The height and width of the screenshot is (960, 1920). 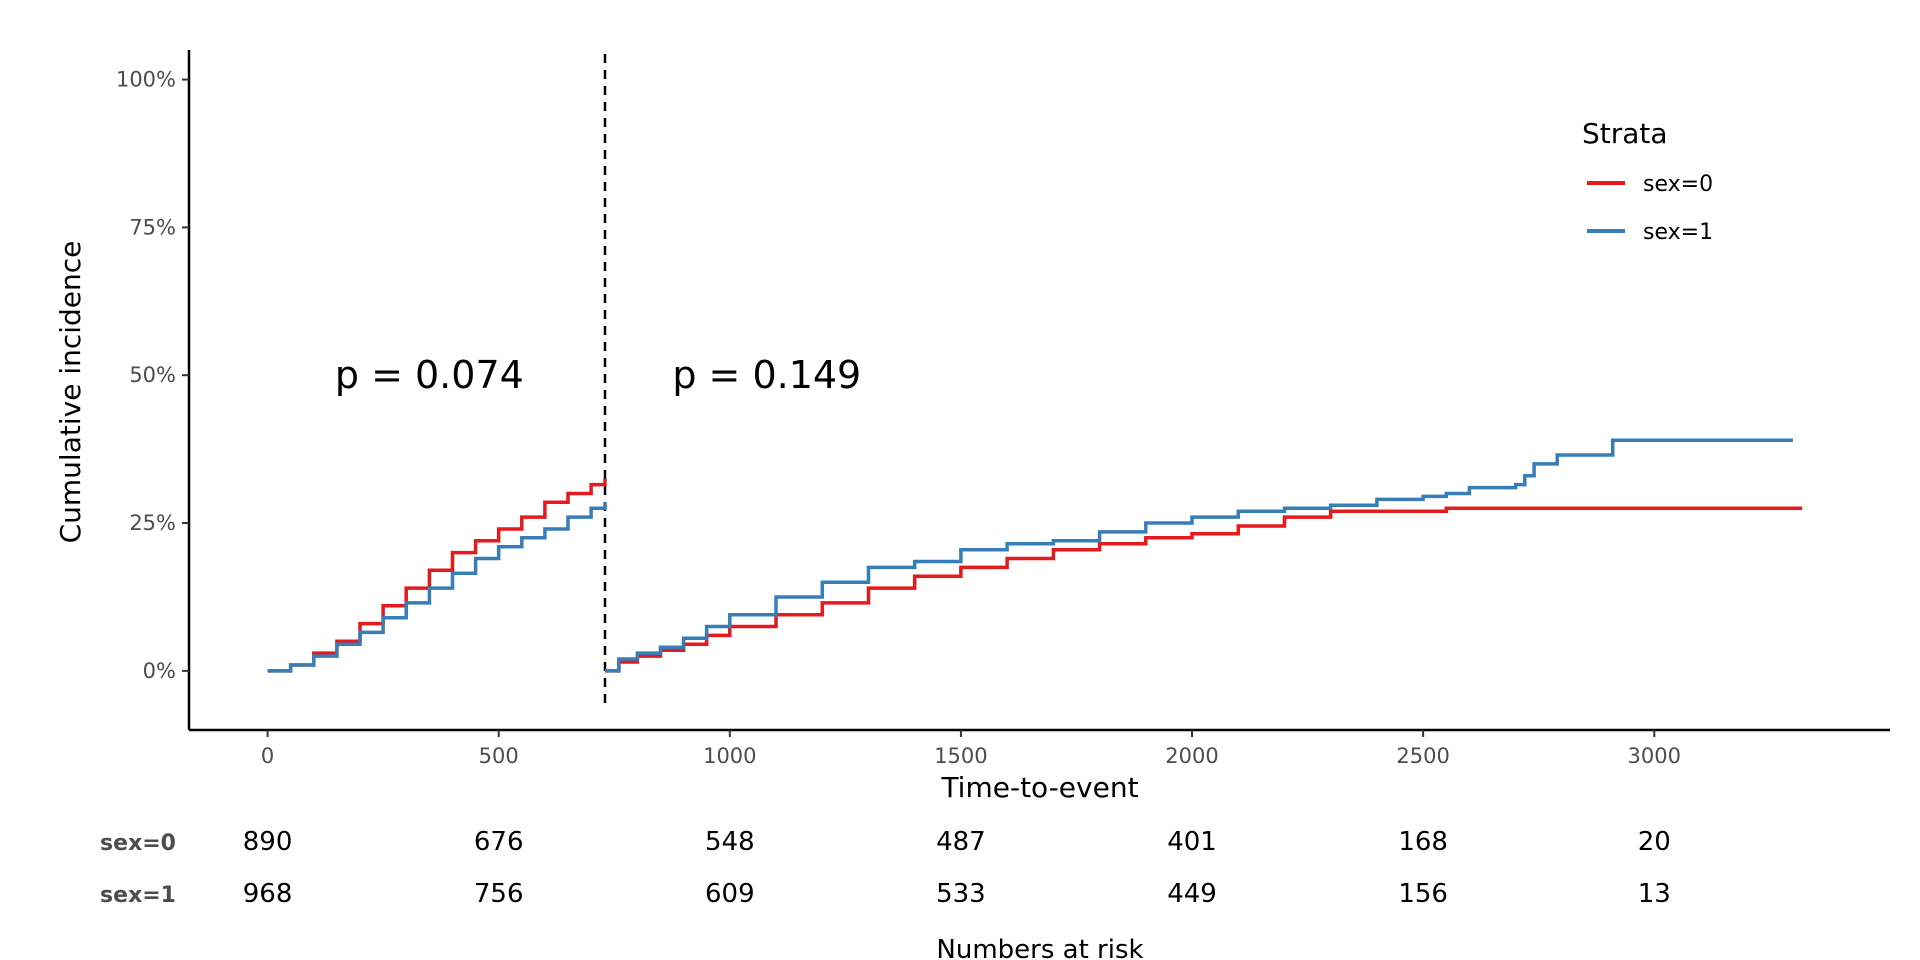 What do you see at coordinates (730, 842) in the screenshot?
I see `risk-count: 548` at bounding box center [730, 842].